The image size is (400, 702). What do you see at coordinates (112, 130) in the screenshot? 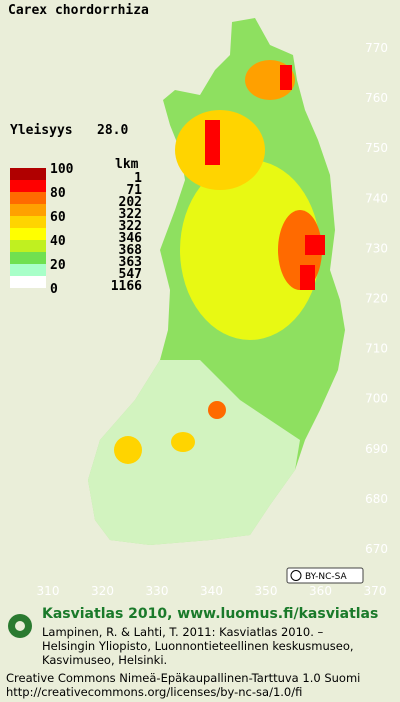
I see `frequency-value: 28.0` at bounding box center [112, 130].